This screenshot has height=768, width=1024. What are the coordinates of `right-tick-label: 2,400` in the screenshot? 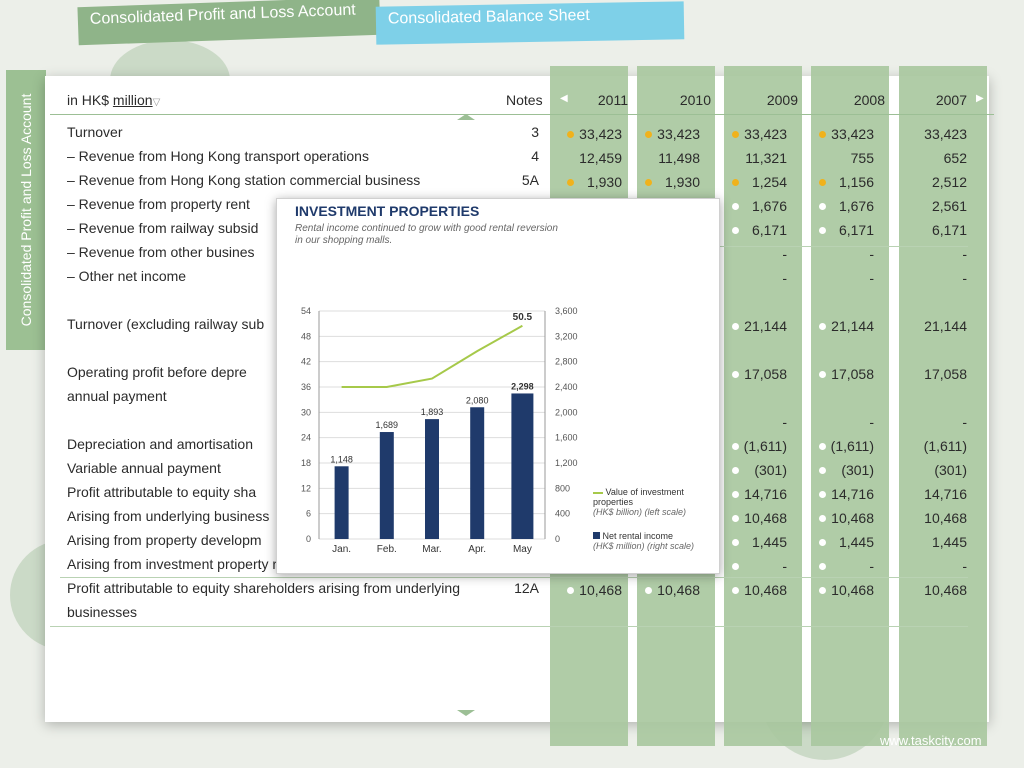 It's located at (566, 387).